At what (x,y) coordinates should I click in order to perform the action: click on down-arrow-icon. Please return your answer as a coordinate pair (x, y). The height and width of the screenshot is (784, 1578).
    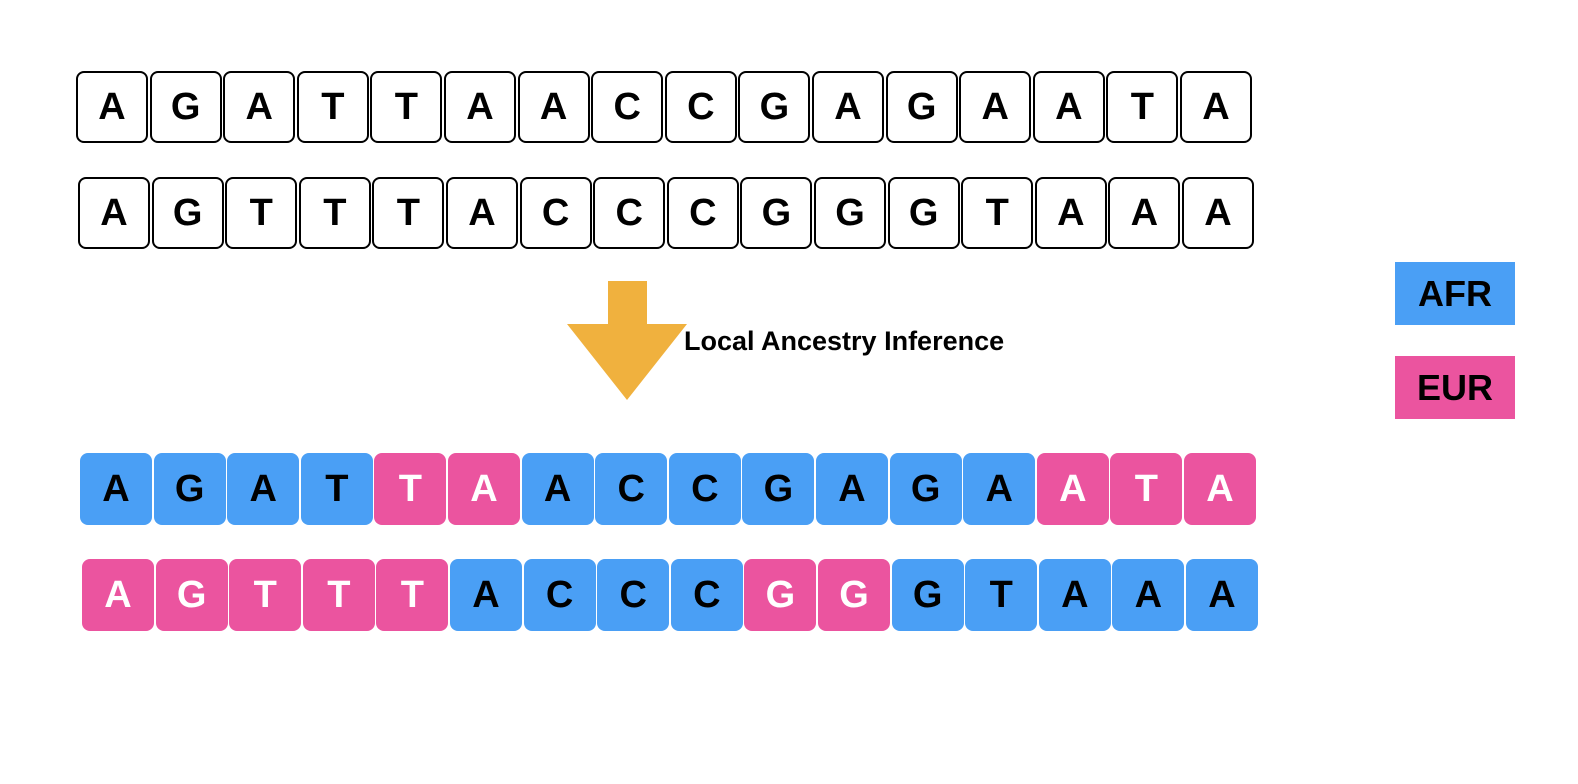
    Looking at the image, I should click on (627, 340).